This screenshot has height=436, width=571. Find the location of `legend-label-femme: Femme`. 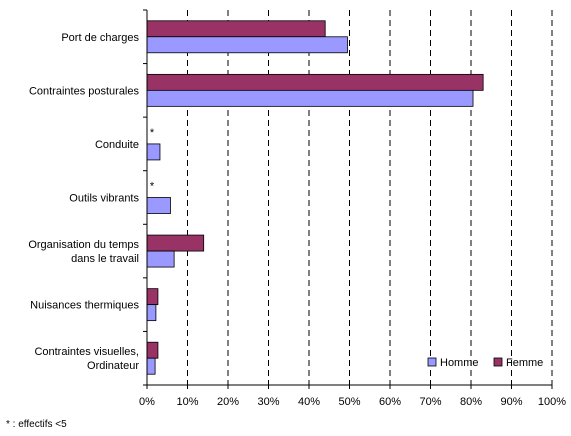

legend-label-femme: Femme is located at coordinates (524, 363).